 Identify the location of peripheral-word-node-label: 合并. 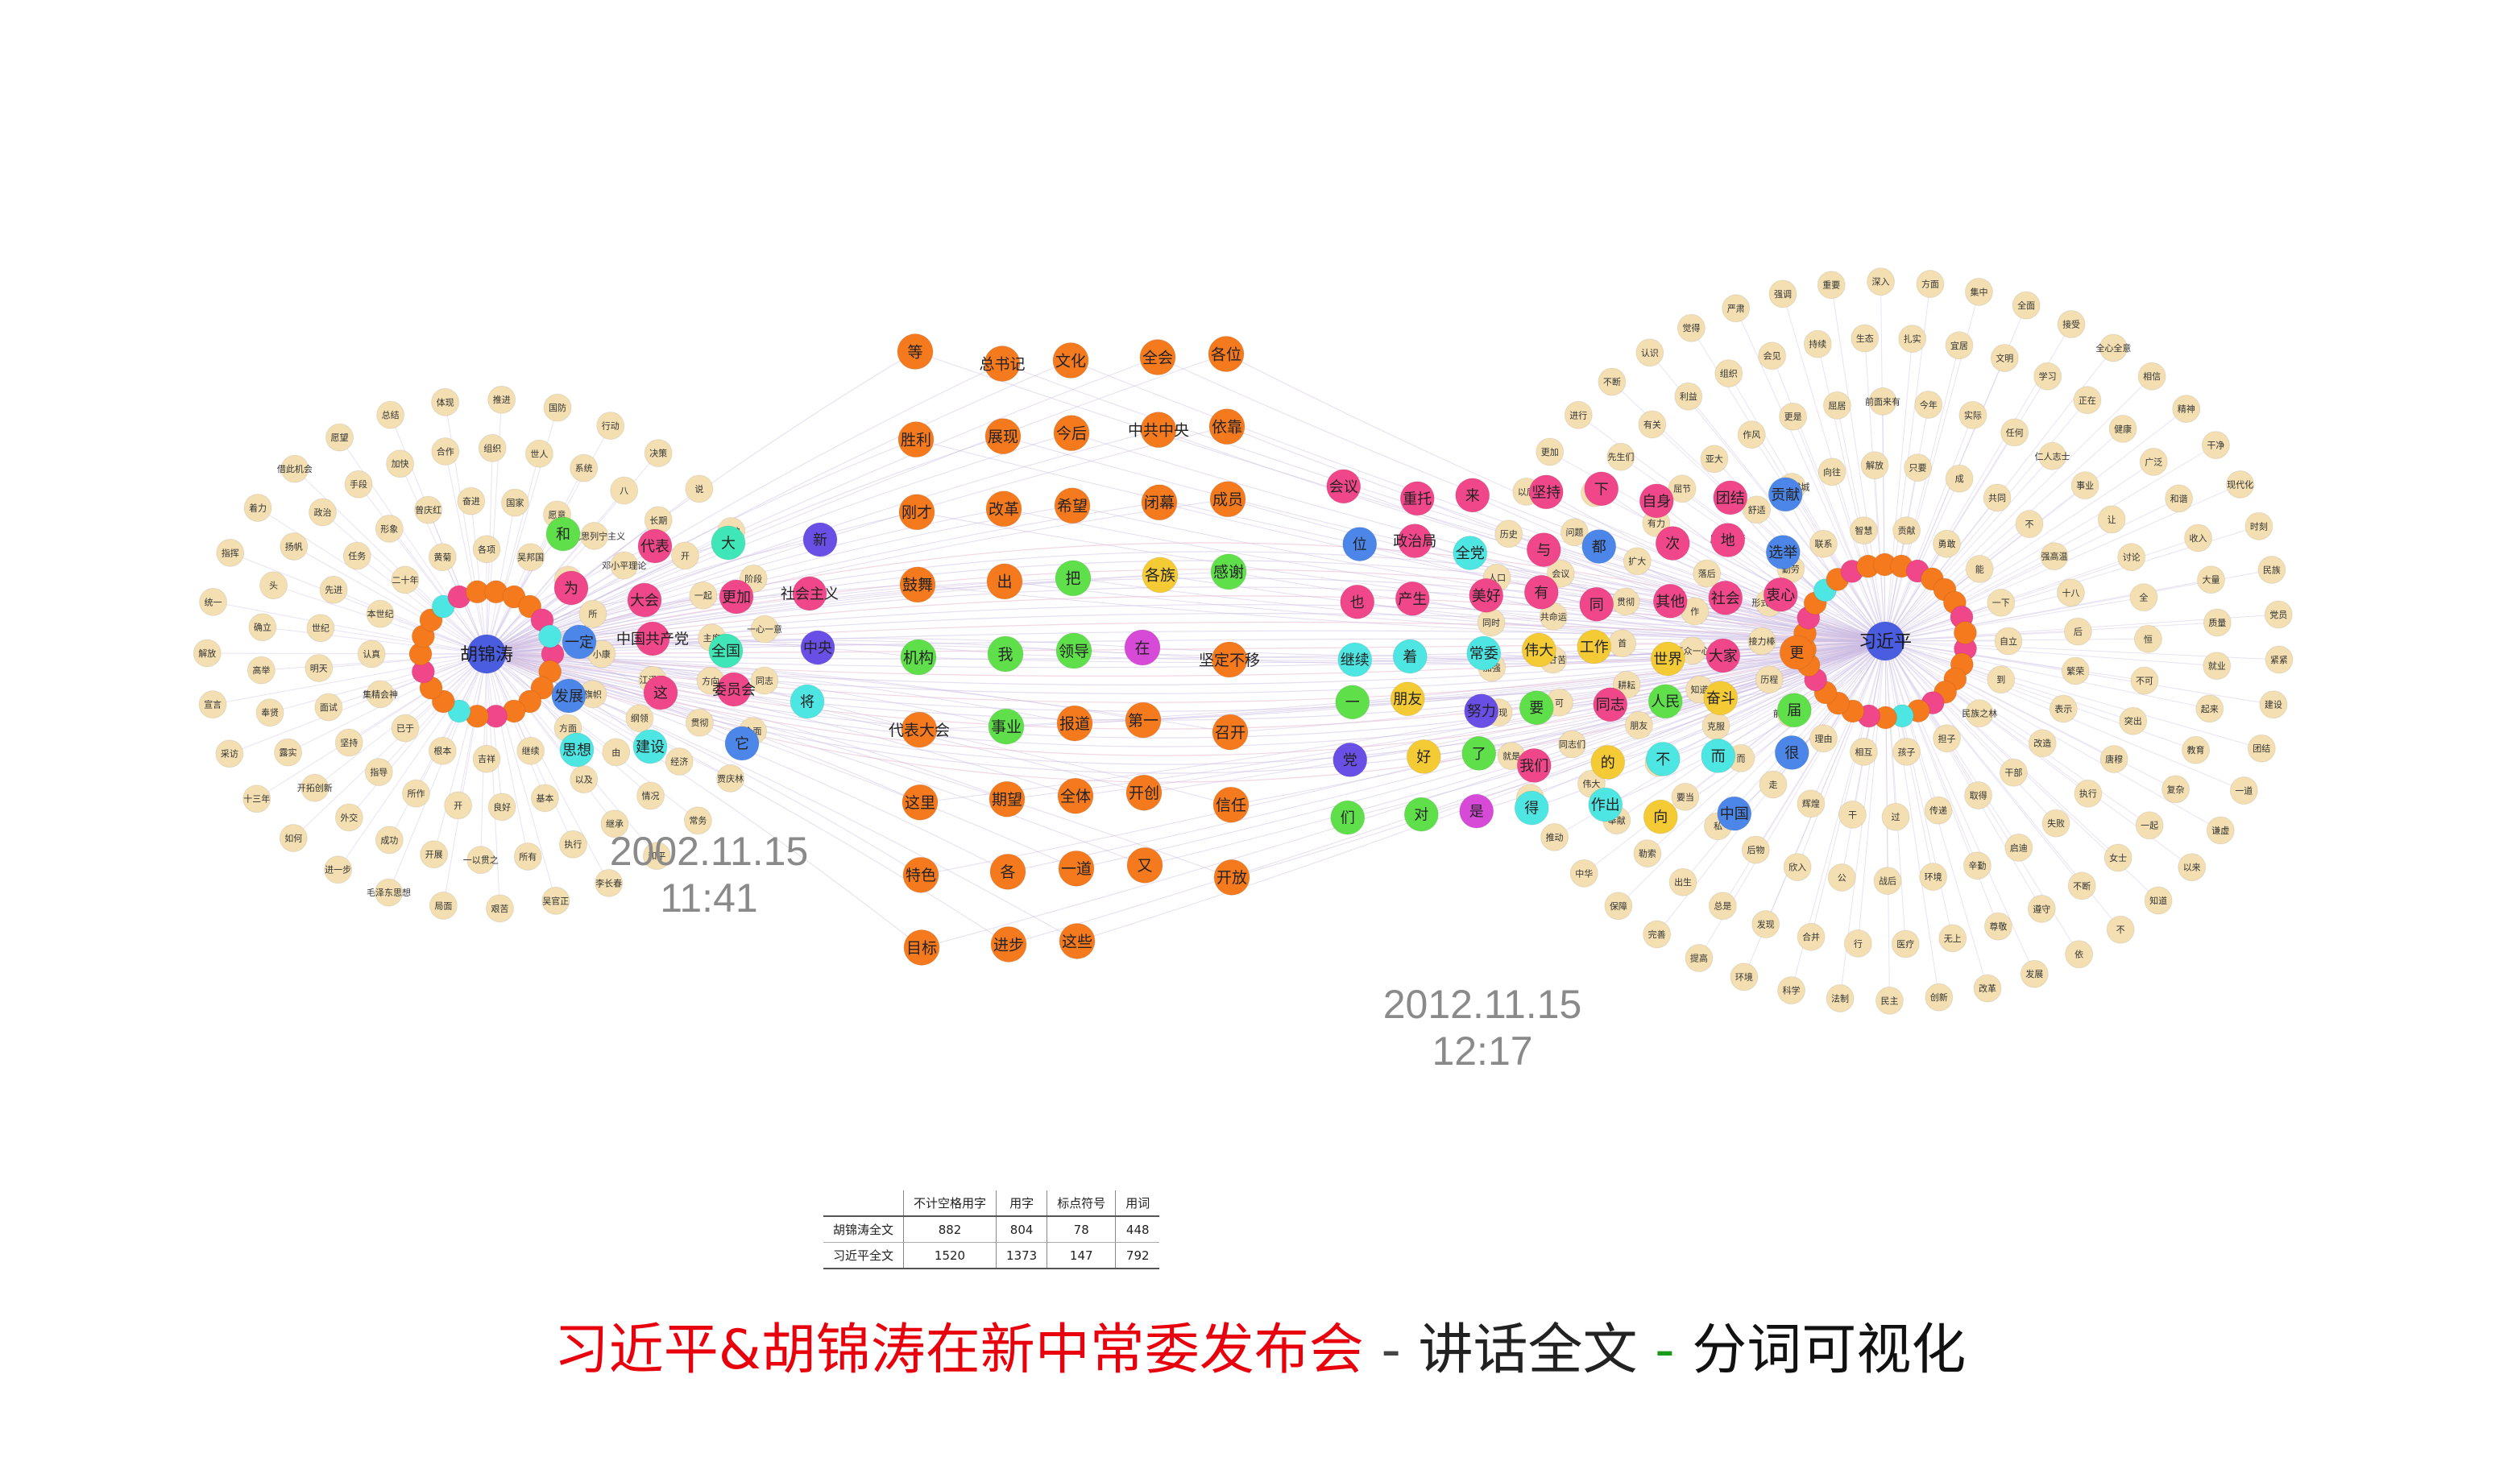
(1811, 936).